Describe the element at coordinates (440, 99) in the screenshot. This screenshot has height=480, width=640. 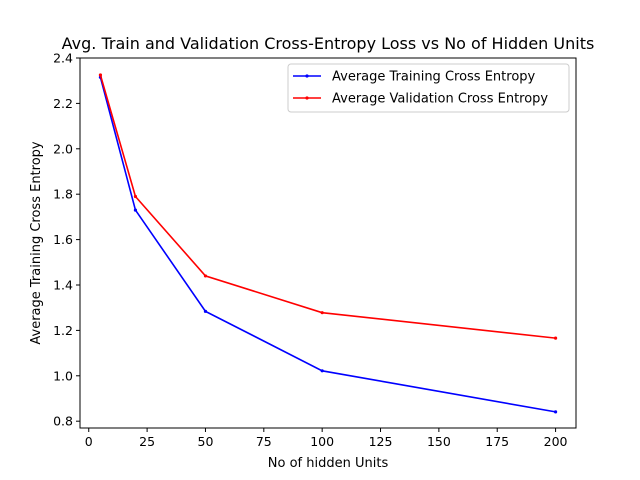
I see `legend-entry-2: Average Validation Cross Entropy` at that location.